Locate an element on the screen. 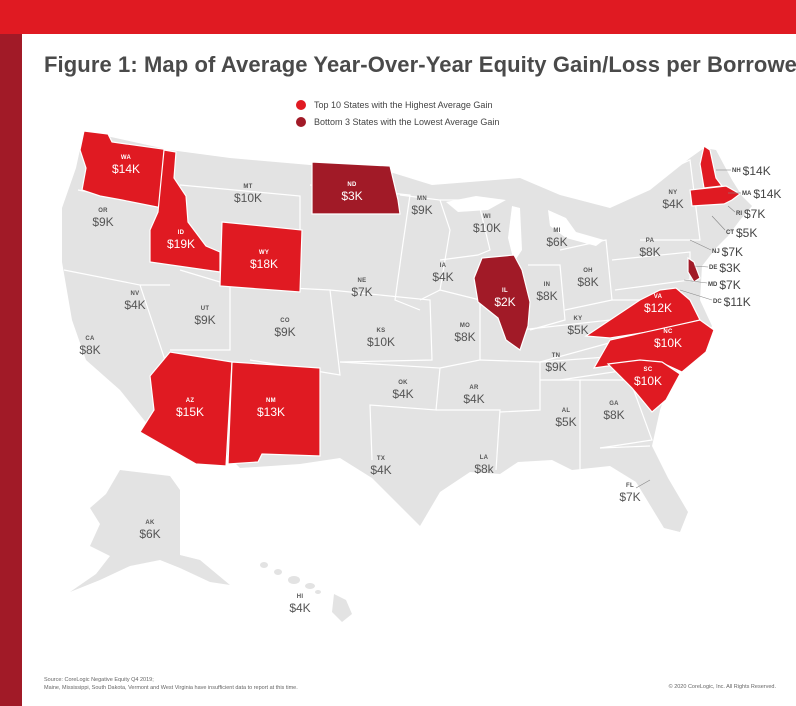  state-label-ky: KY $5K is located at coordinates (578, 326).